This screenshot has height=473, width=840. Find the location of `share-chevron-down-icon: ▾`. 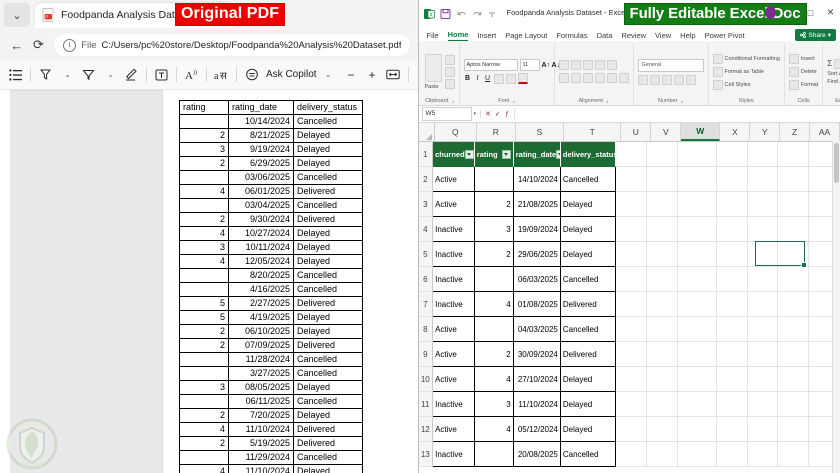

share-chevron-down-icon: ▾ is located at coordinates (829, 35).